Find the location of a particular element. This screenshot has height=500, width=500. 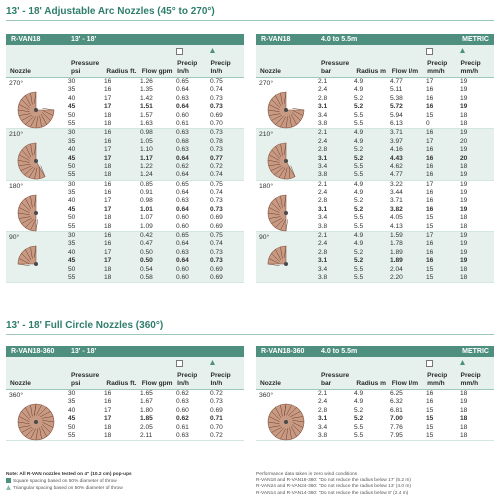

table-cell: 6.32 is located at coordinates (396, 402).